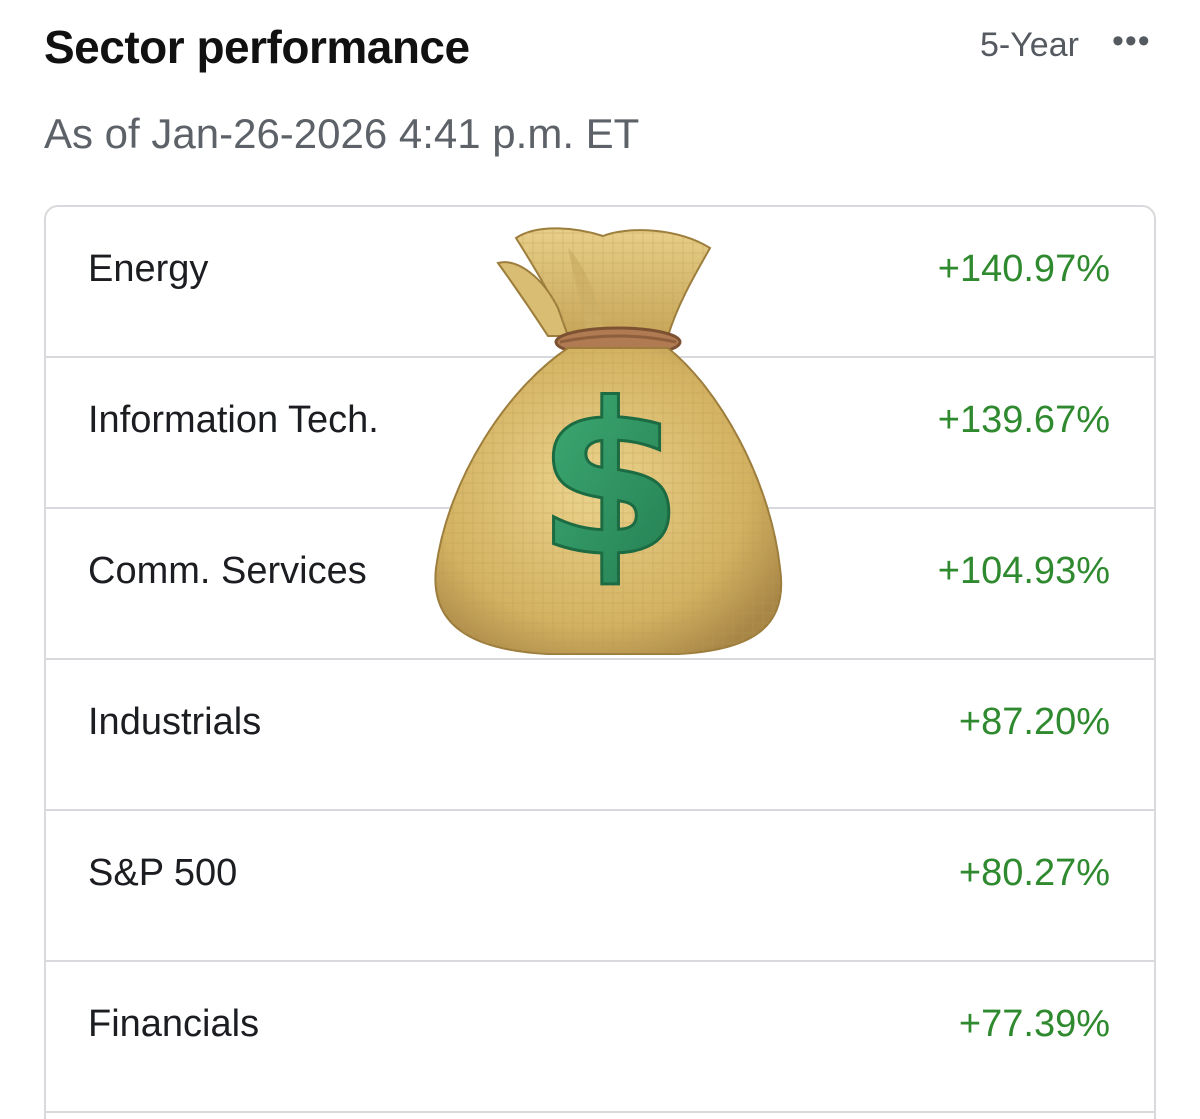  I want to click on sector-change: +139.67%, so click(1023, 420).